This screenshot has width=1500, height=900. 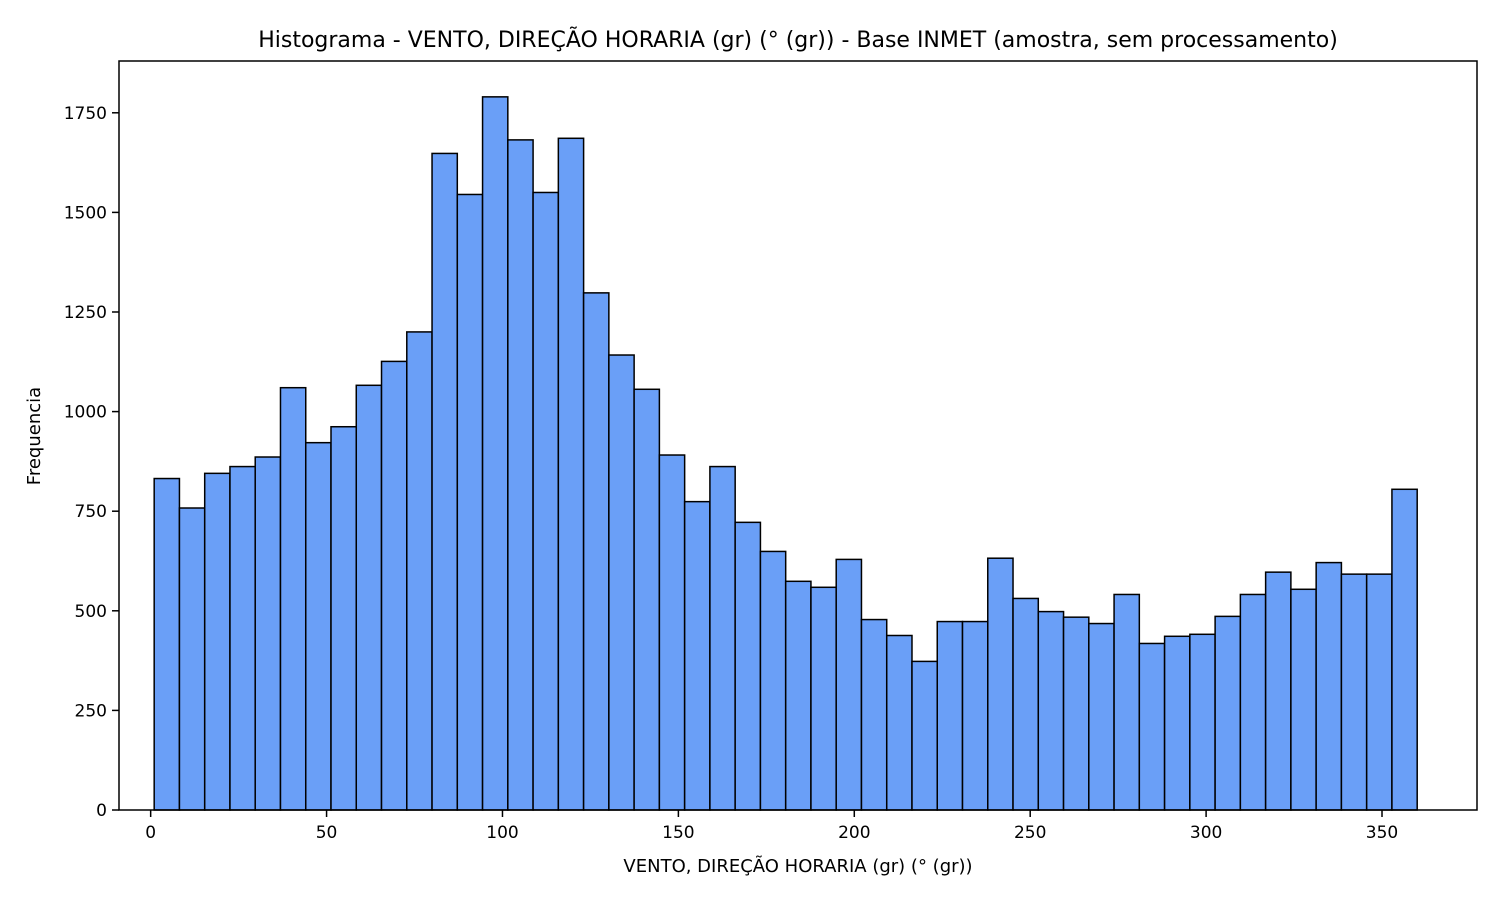 What do you see at coordinates (771, 826) in the screenshot?
I see `x-axis-ticks: 0 50 100 150 200 250 300 350` at bounding box center [771, 826].